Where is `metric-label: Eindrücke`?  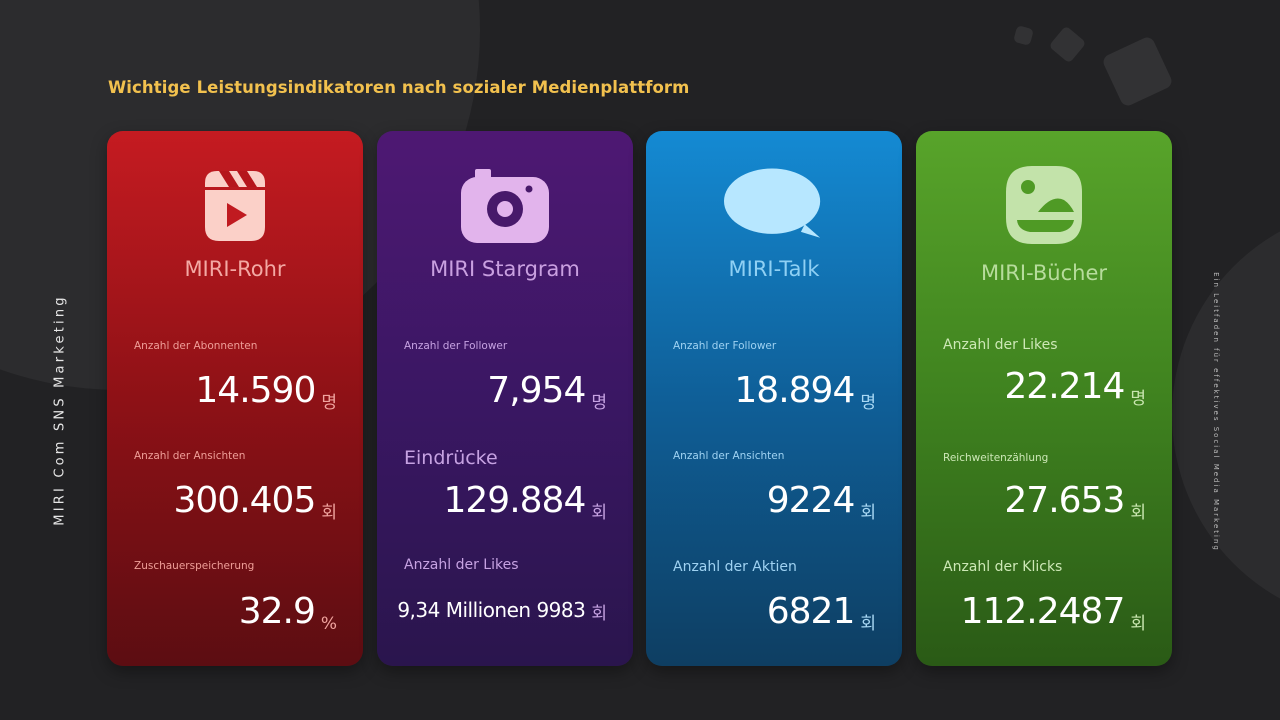
metric-label: Eindrücke is located at coordinates (451, 458).